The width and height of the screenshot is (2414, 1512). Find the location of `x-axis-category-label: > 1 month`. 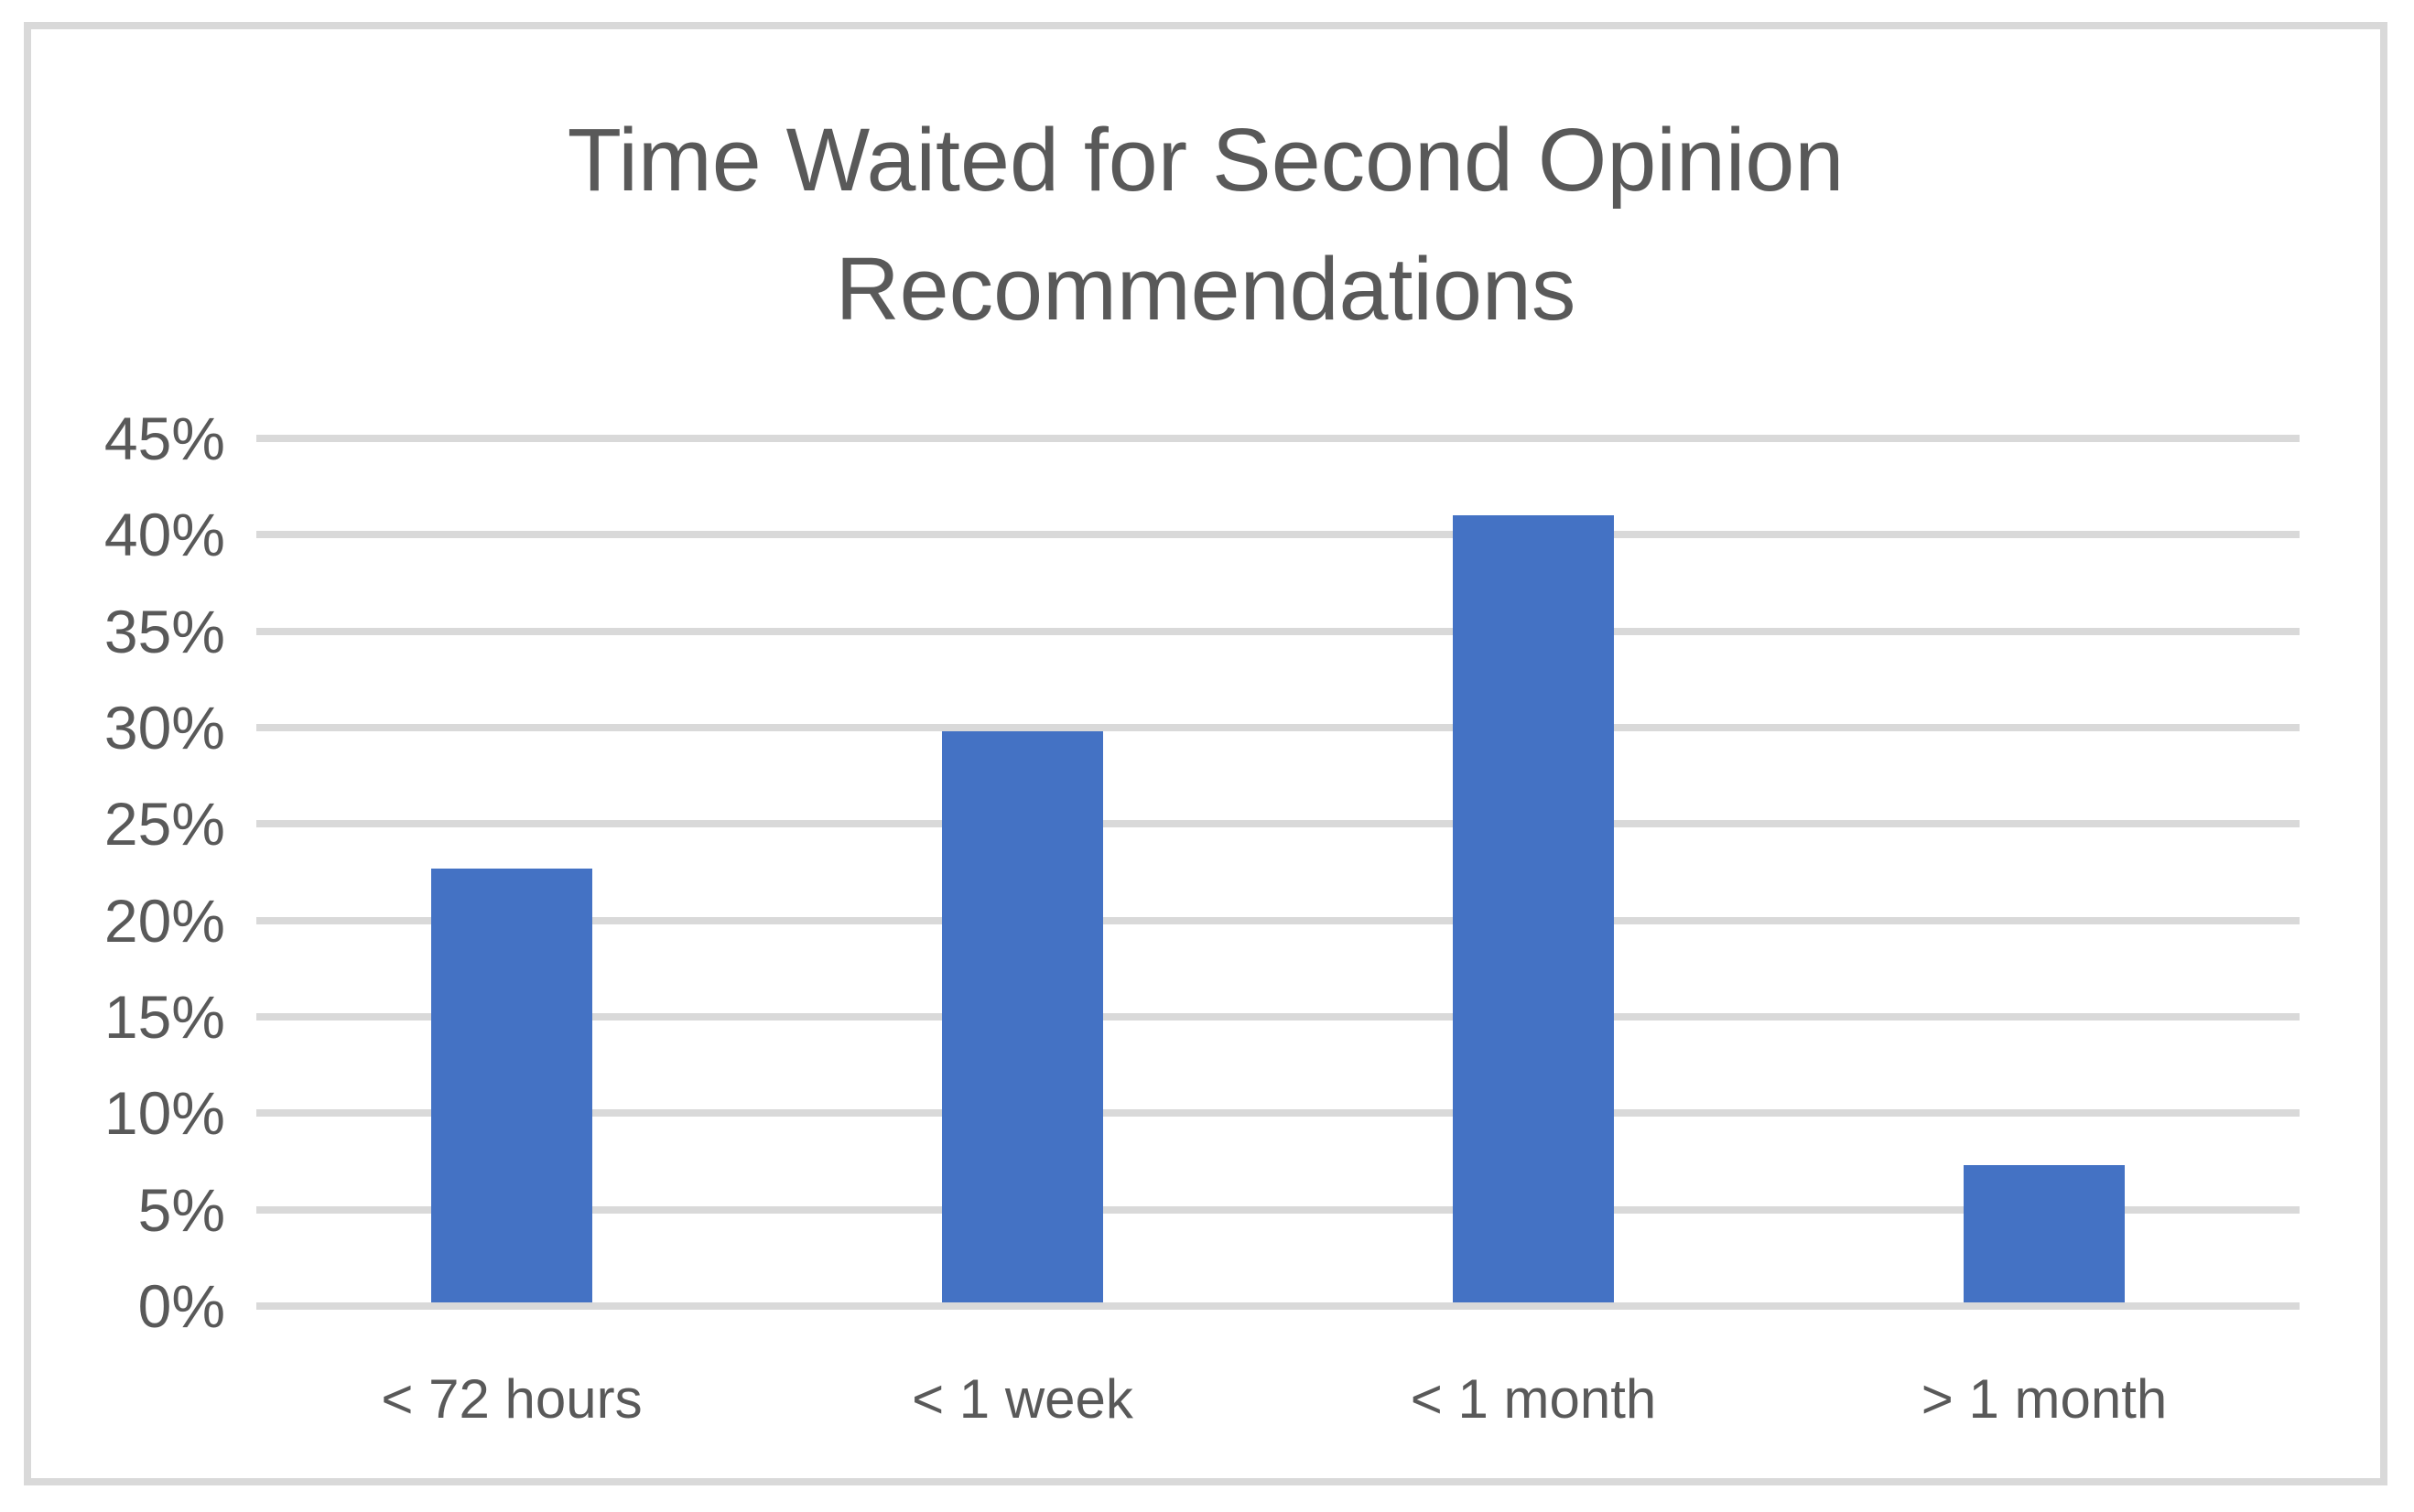

x-axis-category-label: > 1 month is located at coordinates (2044, 1399).